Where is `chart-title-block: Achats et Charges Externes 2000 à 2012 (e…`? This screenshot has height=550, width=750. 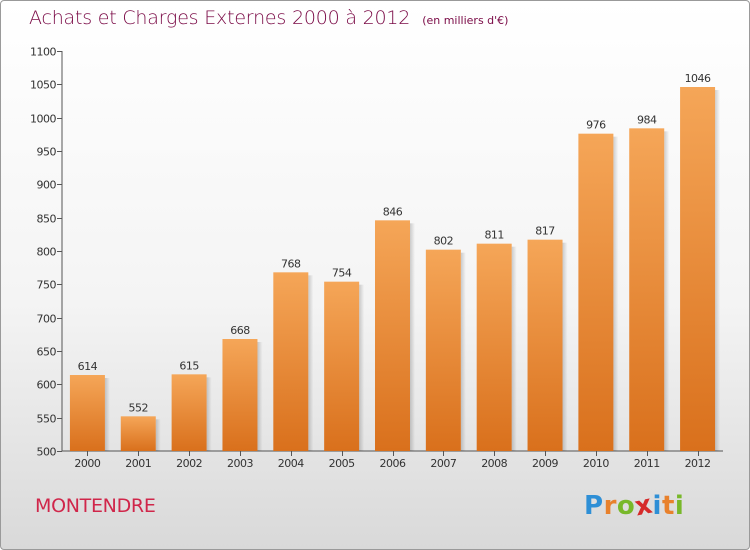 chart-title-block: Achats et Charges Externes 2000 à 2012 (e… is located at coordinates (268, 18).